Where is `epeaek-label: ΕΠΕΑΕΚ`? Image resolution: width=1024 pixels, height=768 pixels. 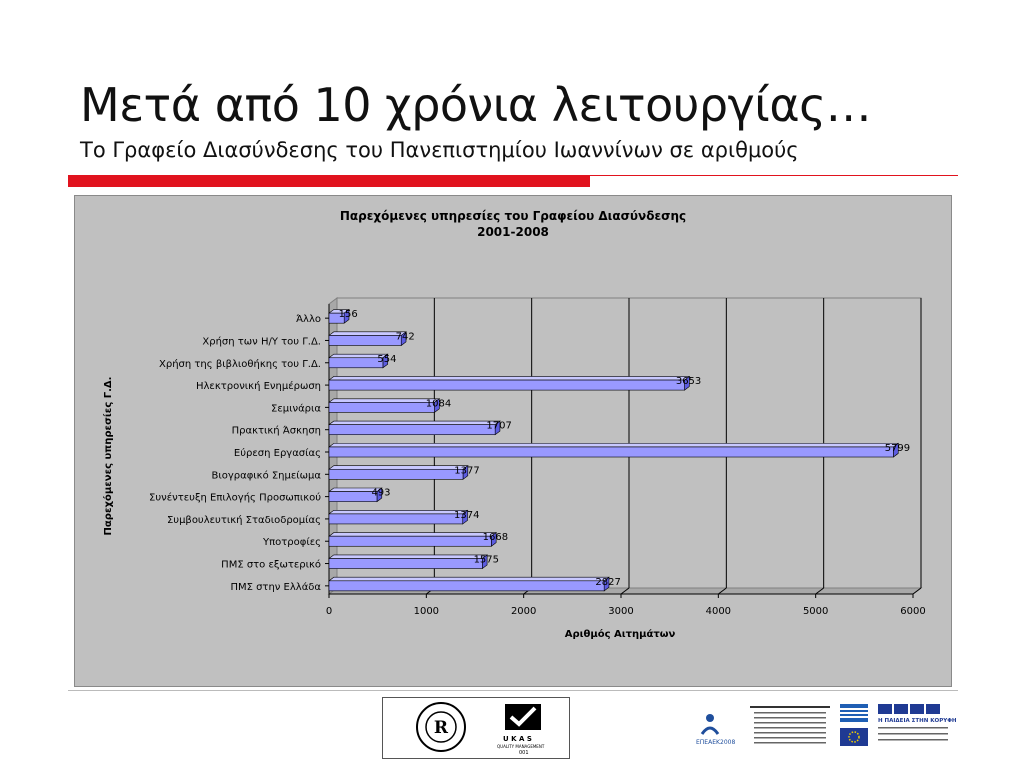
epeaek-label: ΕΠΕΑΕΚ is located at coordinates (708, 742).